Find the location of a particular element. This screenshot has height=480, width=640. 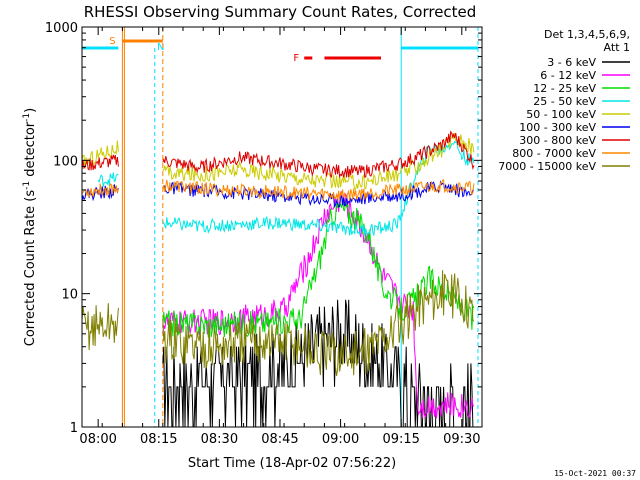

x-tick-label: 09:30 is located at coordinates (461, 439).